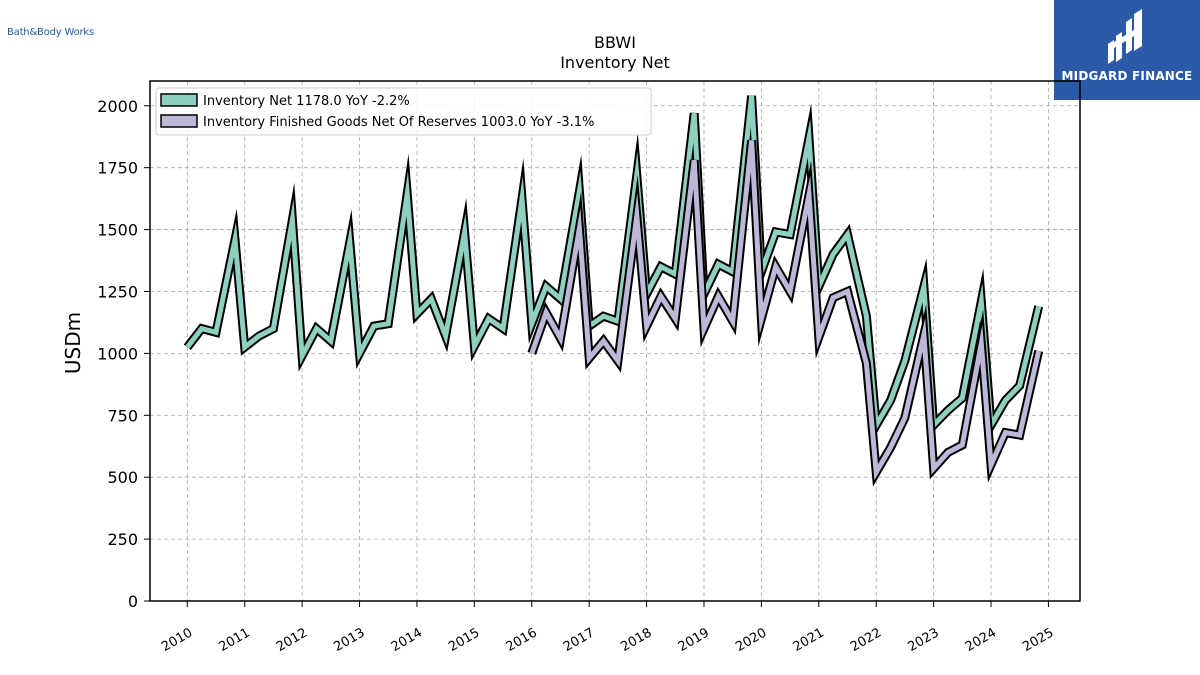 This screenshot has width=1200, height=675. I want to click on x-tick-label: 2010, so click(177, 640).